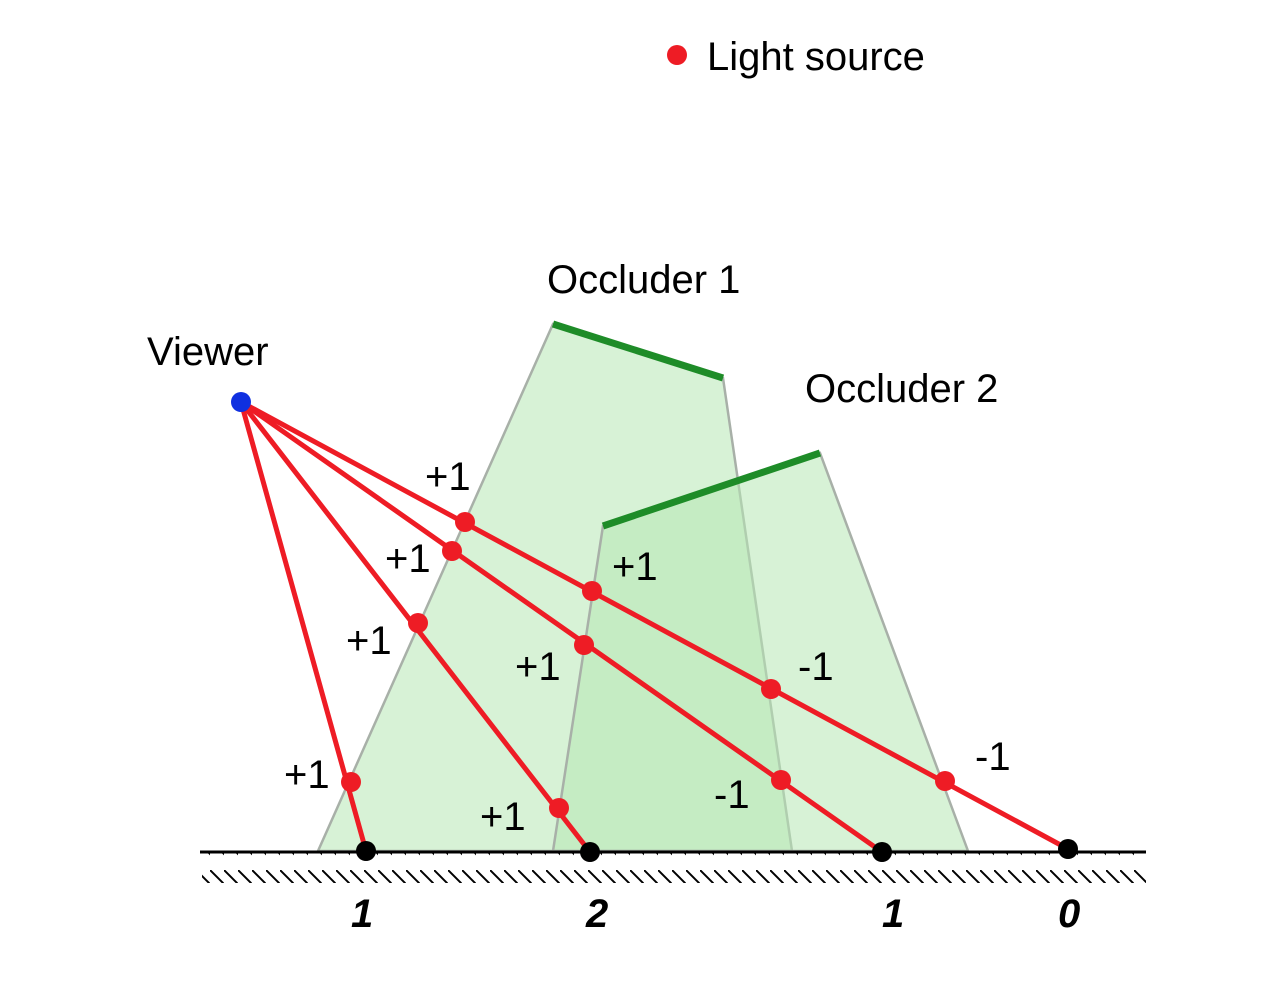  Describe the element at coordinates (241, 402) in the screenshot. I see `viewer-point` at that location.